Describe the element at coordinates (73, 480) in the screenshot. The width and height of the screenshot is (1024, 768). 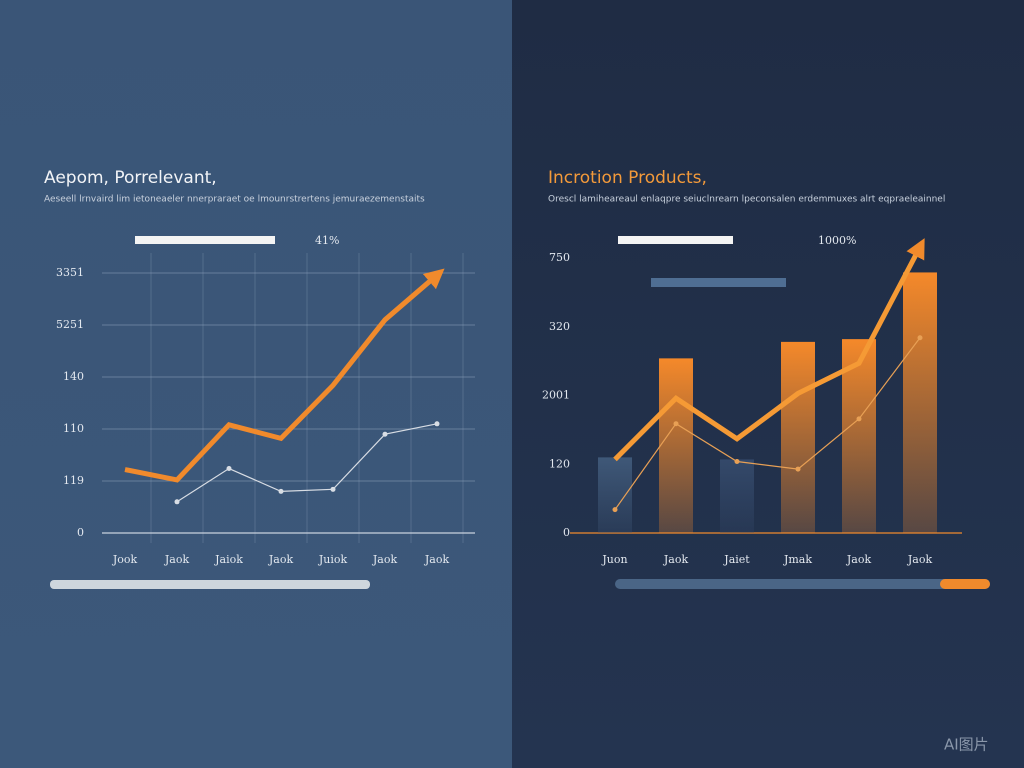
I see `y-tick-label: 119` at that location.